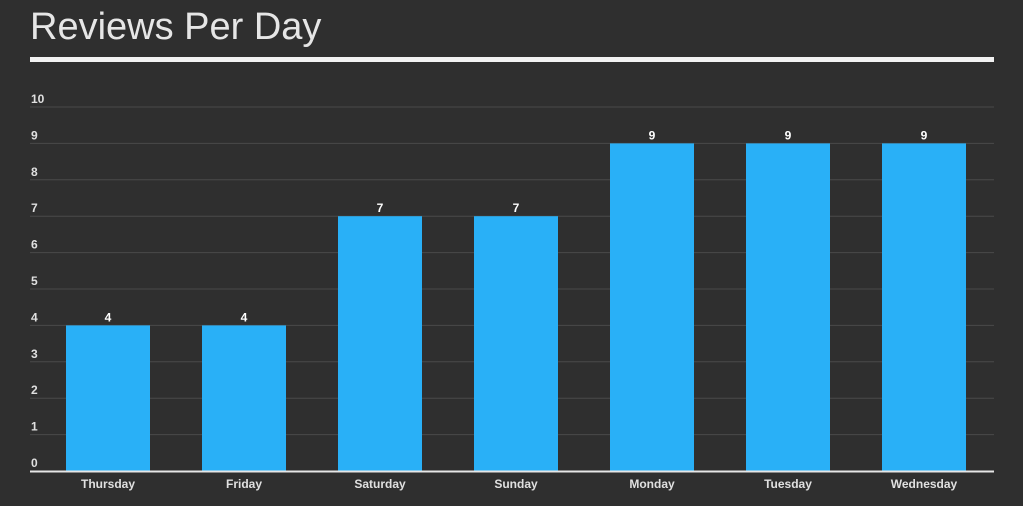 Image resolution: width=1023 pixels, height=506 pixels. Describe the element at coordinates (516, 484) in the screenshot. I see `x-tick-label-sunday: Sunday` at that location.